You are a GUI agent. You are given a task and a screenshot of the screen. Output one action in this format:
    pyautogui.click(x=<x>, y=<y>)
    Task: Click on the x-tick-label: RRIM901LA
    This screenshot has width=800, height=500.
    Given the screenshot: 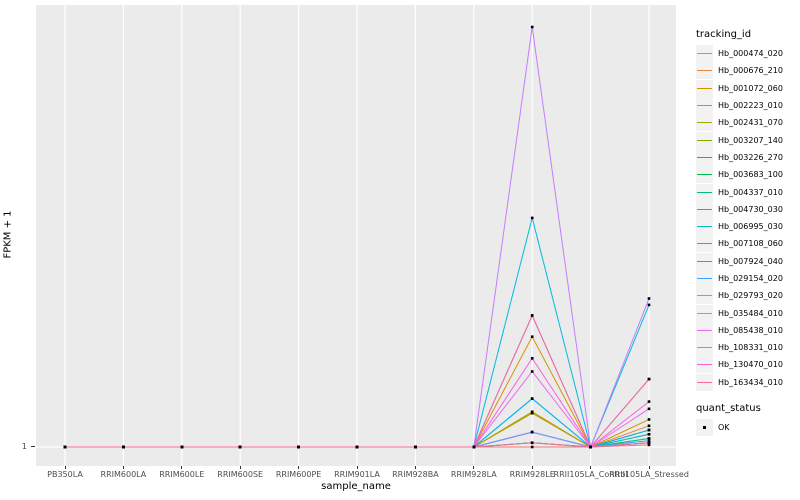 What is the action you would take?
    pyautogui.click(x=357, y=474)
    